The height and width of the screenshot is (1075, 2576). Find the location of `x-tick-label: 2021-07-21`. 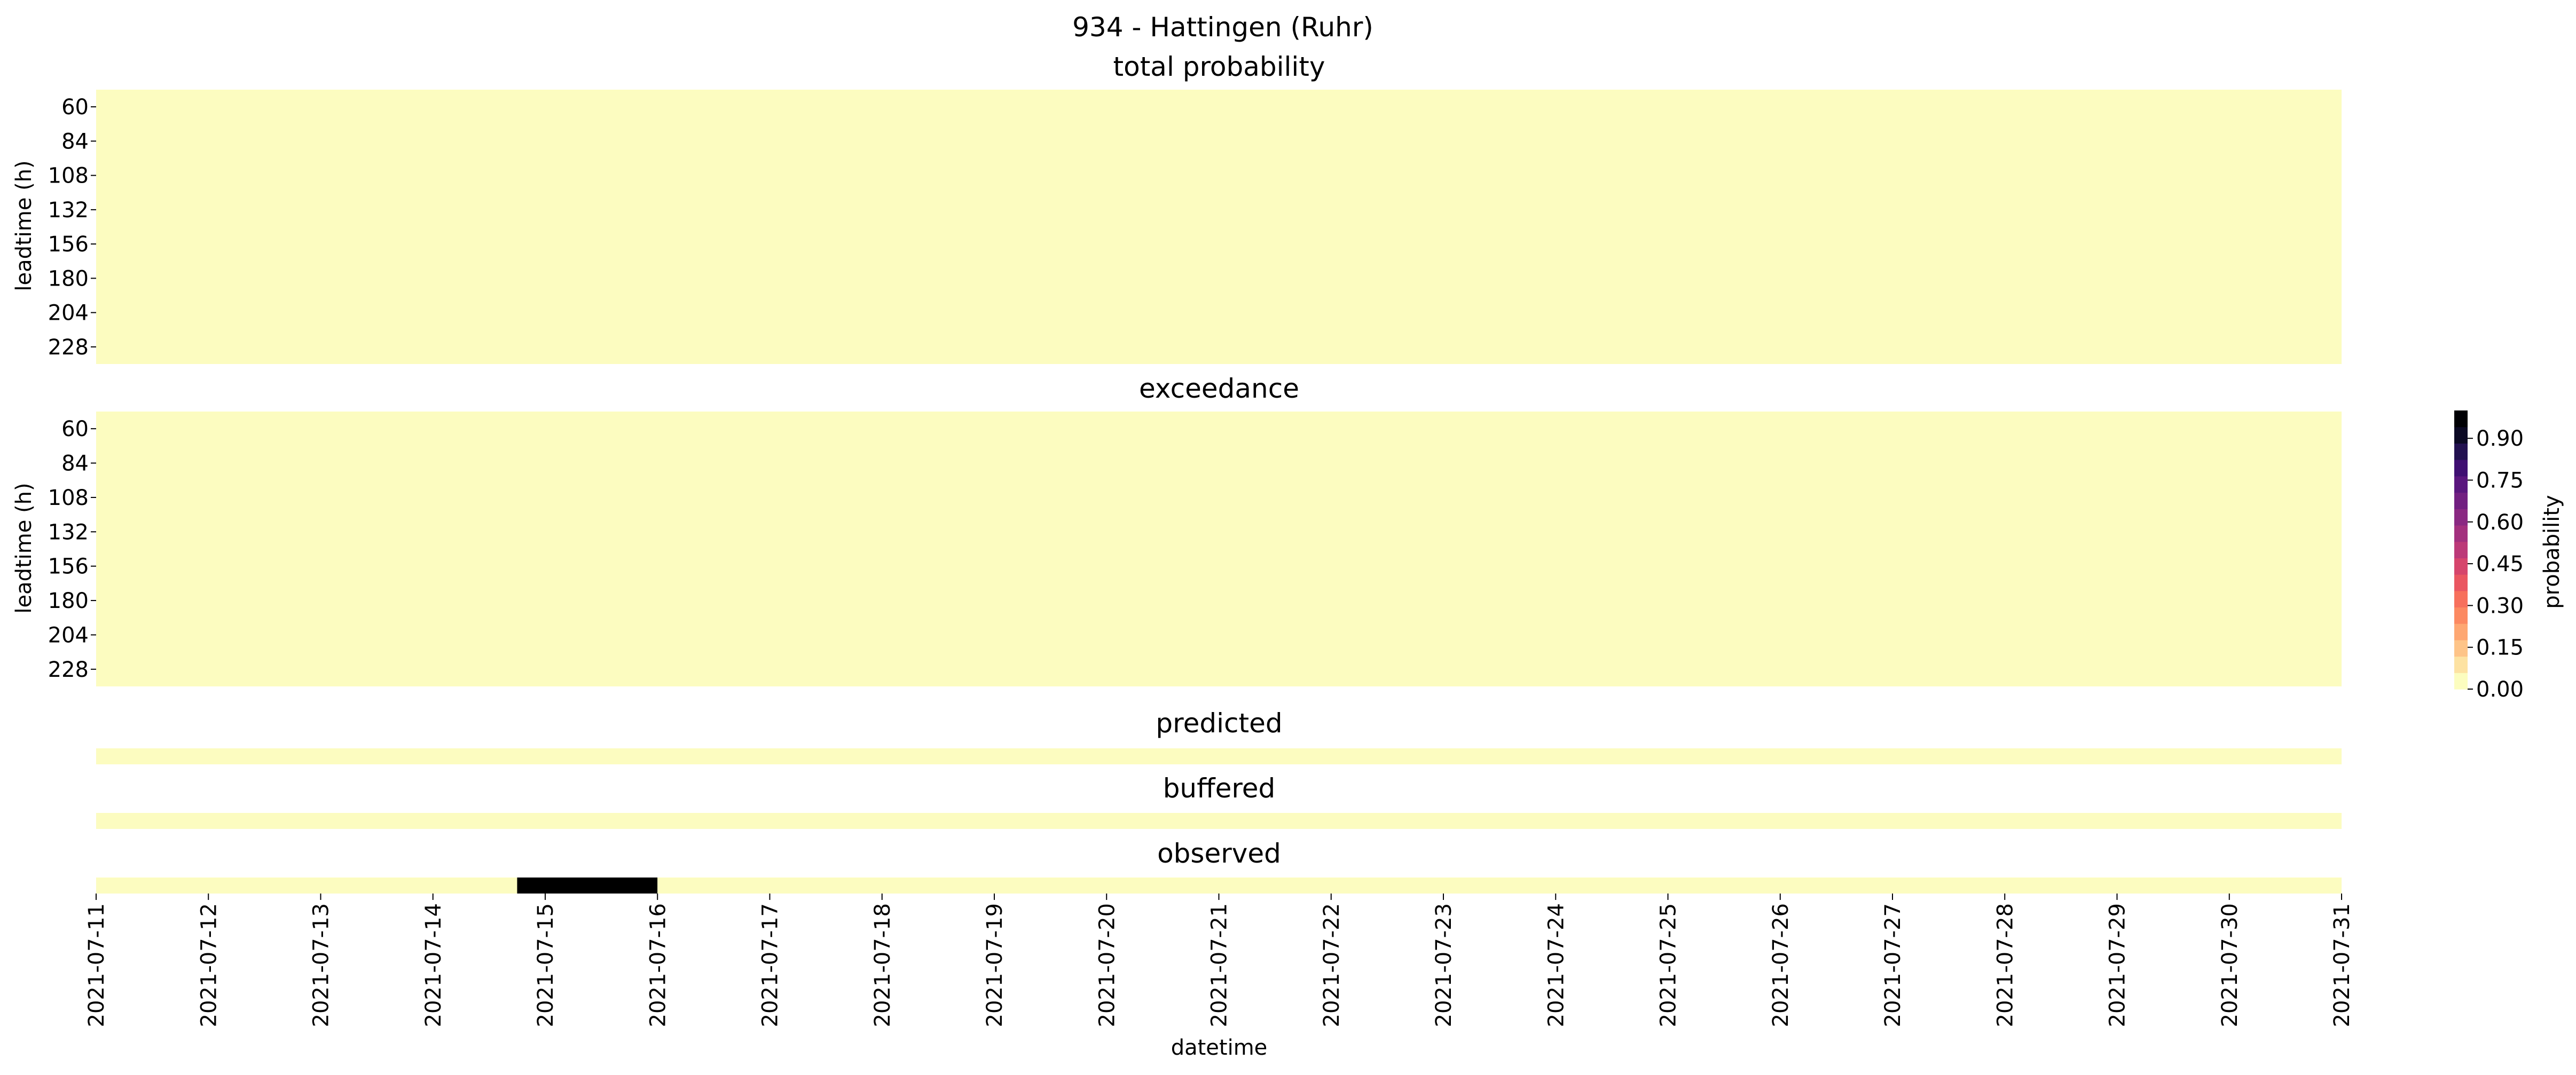

x-tick-label: 2021-07-21 is located at coordinates (1219, 965).